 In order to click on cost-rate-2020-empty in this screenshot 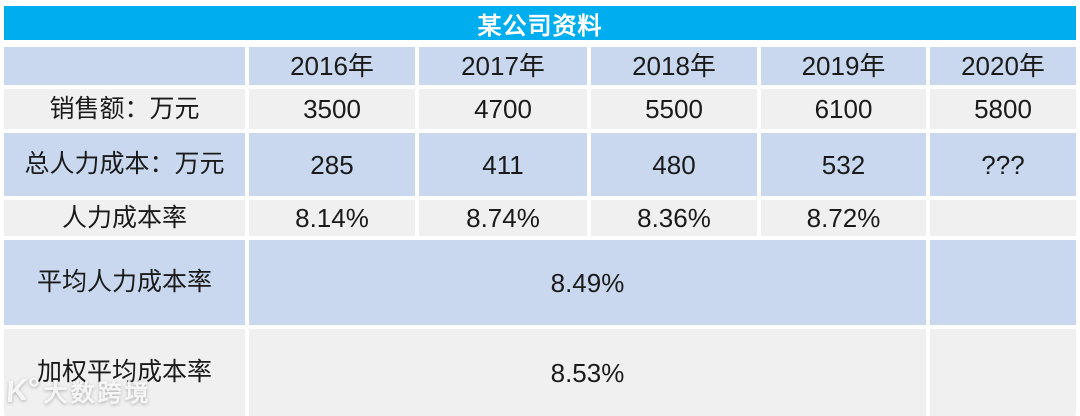, I will do `click(1003, 218)`.